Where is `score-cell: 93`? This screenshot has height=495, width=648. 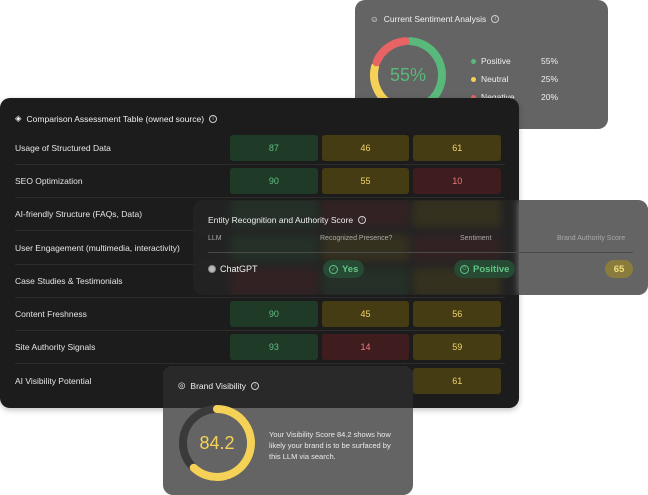 score-cell: 93 is located at coordinates (274, 347).